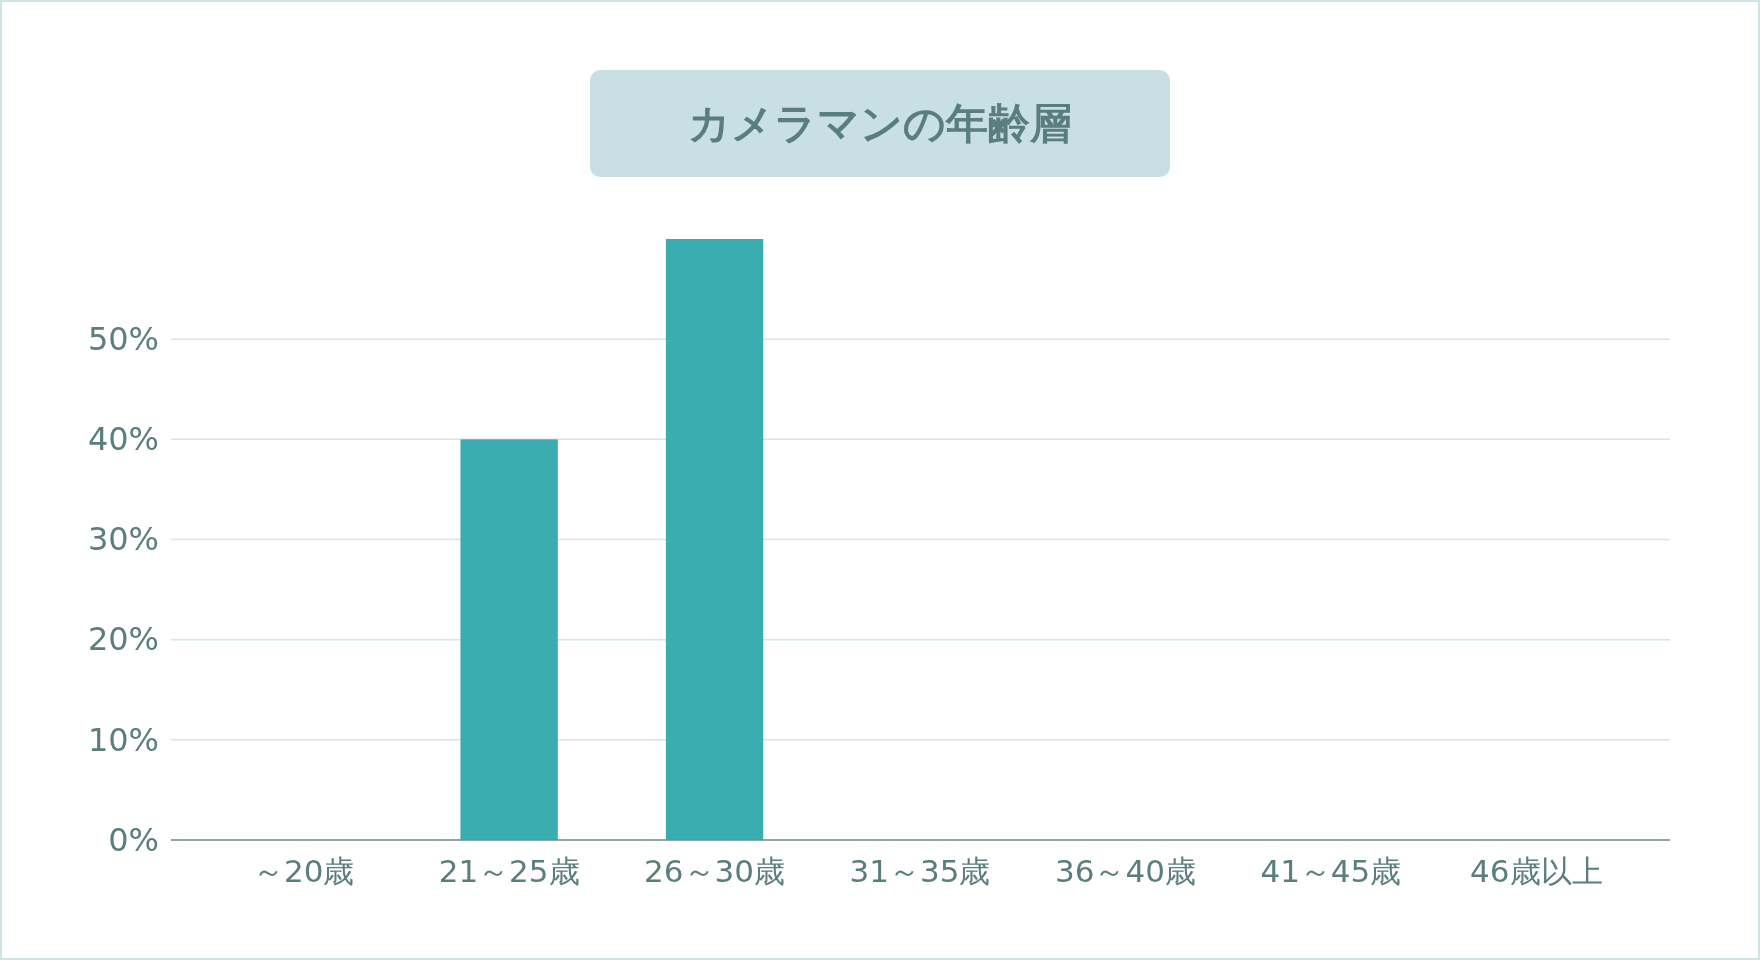  I want to click on y-tick-label: 20%, so click(123, 639).